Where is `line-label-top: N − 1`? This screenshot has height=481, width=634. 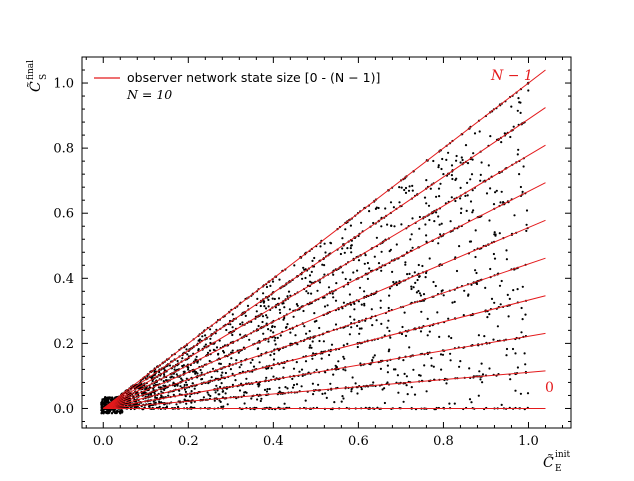 line-label-top: N − 1 is located at coordinates (511, 76).